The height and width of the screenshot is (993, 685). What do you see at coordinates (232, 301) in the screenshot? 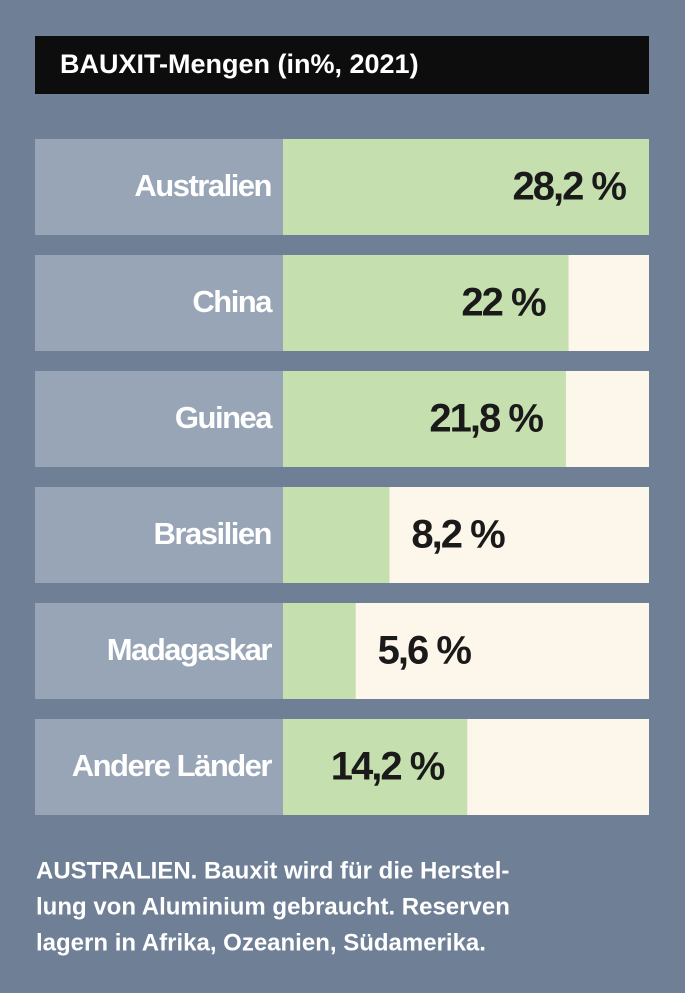
I see `category-label: China` at bounding box center [232, 301].